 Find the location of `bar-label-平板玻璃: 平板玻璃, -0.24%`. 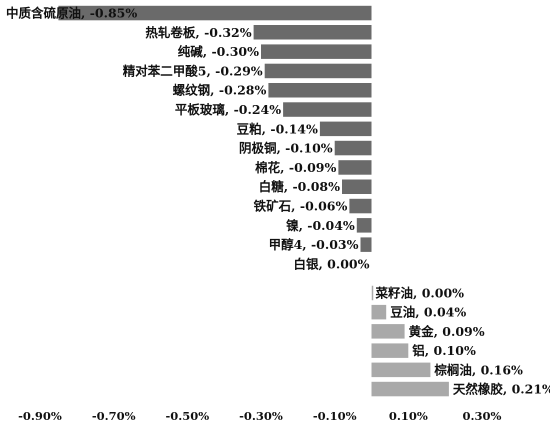

bar-label-平板玻璃: 平板玻璃, -0.24% is located at coordinates (228, 109).